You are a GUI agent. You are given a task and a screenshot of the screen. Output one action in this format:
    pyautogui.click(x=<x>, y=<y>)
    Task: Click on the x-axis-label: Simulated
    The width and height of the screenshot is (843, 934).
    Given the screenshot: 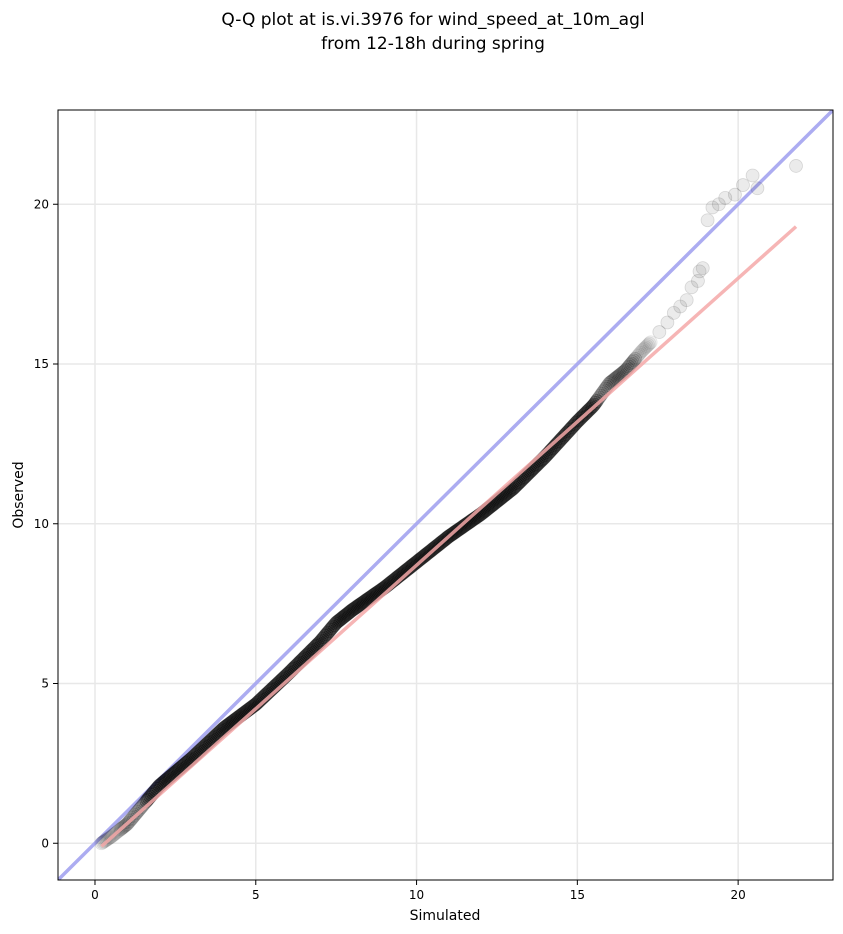 What is the action you would take?
    pyautogui.click(x=445, y=916)
    